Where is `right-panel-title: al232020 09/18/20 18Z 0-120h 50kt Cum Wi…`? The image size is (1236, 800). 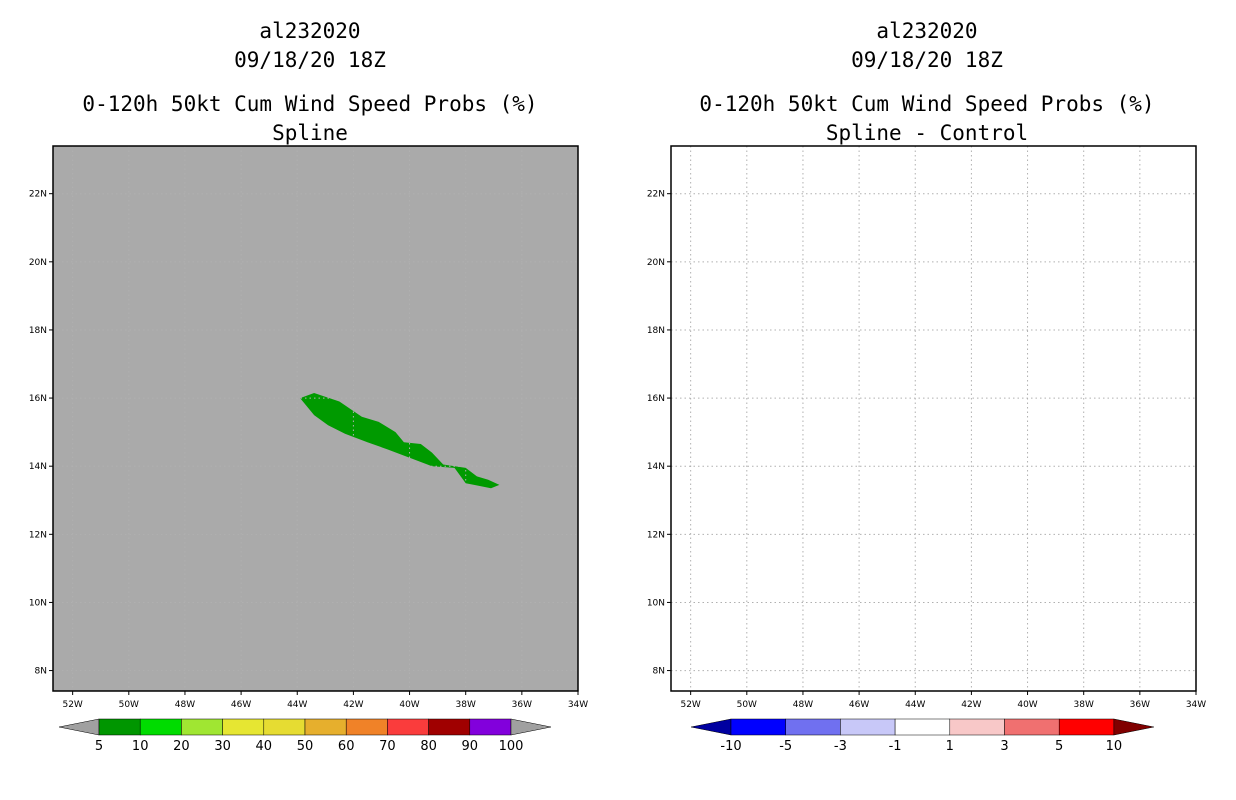 right-panel-title: al232020 09/18/20 18Z 0-120h 50kt Cum Wi… is located at coordinates (927, 82).